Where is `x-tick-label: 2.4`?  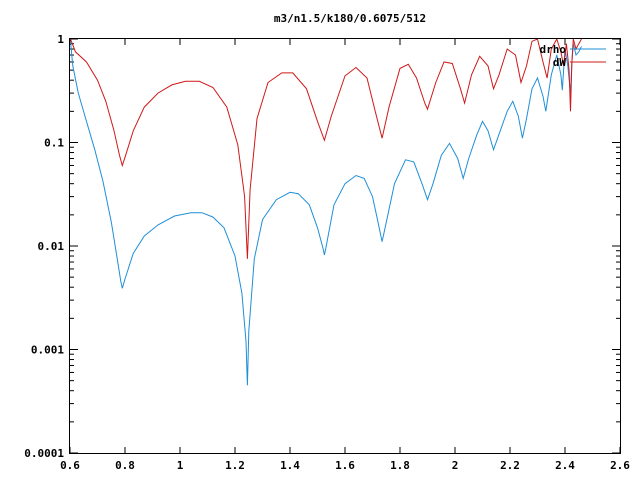 x-tick-label: 2.4 is located at coordinates (565, 465).